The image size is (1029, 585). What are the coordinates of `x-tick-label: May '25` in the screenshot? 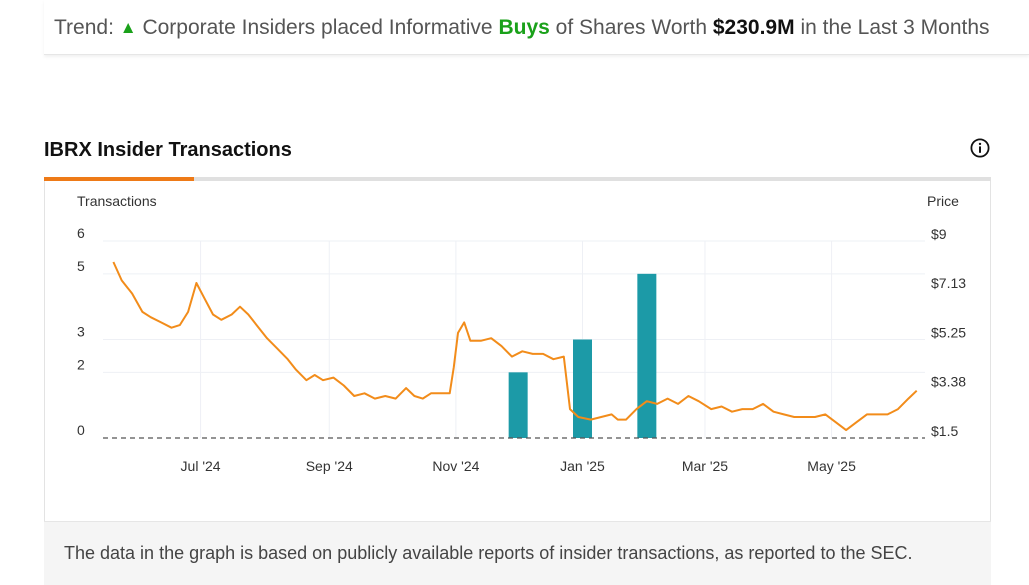 It's located at (831, 466).